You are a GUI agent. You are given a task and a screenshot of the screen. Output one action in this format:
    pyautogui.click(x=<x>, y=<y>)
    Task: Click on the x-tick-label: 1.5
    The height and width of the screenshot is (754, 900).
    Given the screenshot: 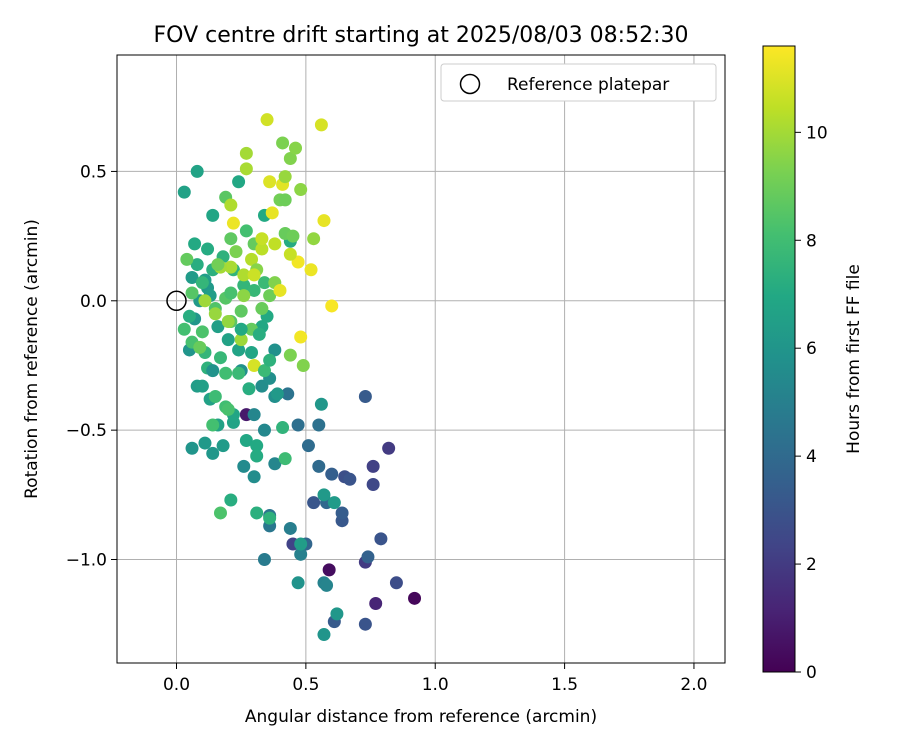 What is the action you would take?
    pyautogui.click(x=564, y=685)
    